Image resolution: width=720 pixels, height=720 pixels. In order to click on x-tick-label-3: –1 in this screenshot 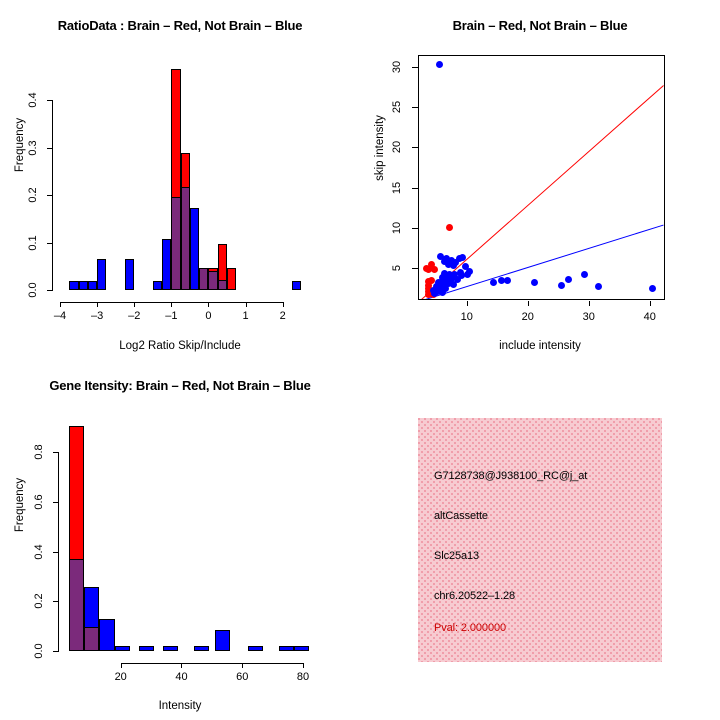, I will do `click(171, 316)`.